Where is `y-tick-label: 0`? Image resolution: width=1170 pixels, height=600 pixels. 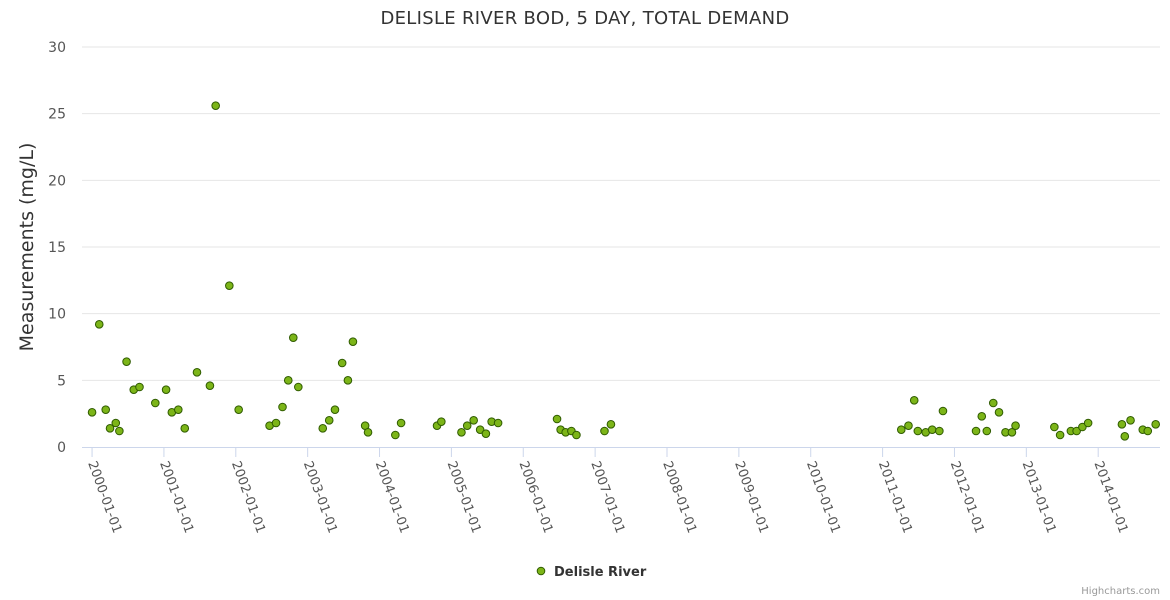
y-tick-label: 0 is located at coordinates (61, 448).